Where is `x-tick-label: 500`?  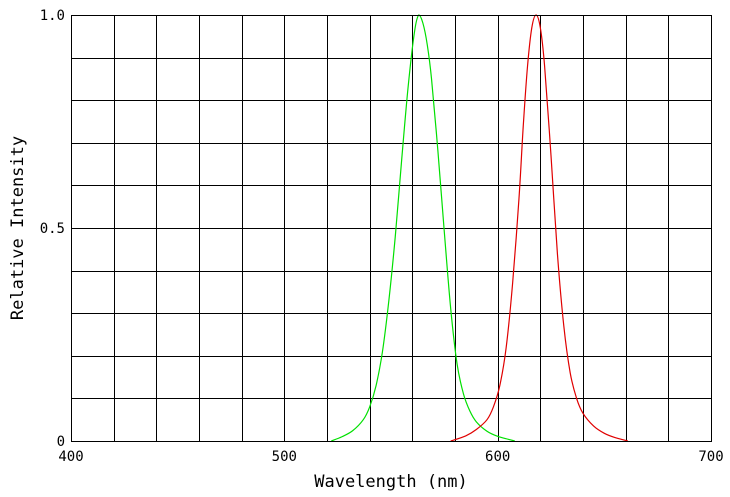 x-tick-label: 500 is located at coordinates (284, 457).